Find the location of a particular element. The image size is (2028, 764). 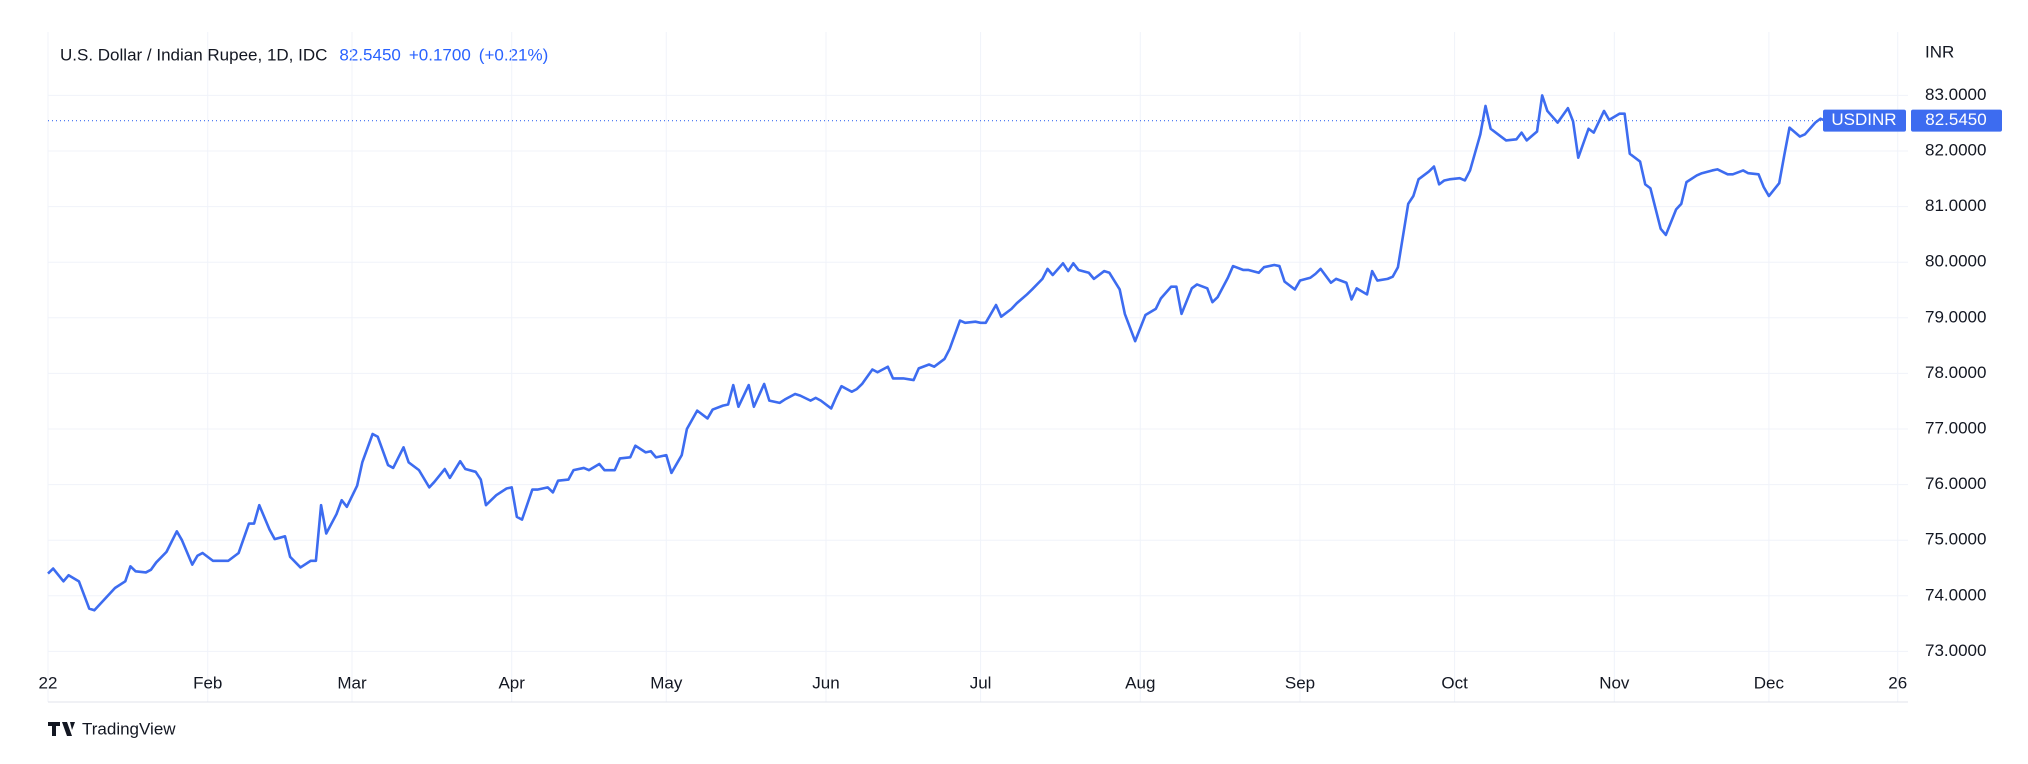

symbol-tag-label: USDINR is located at coordinates (1863, 119).